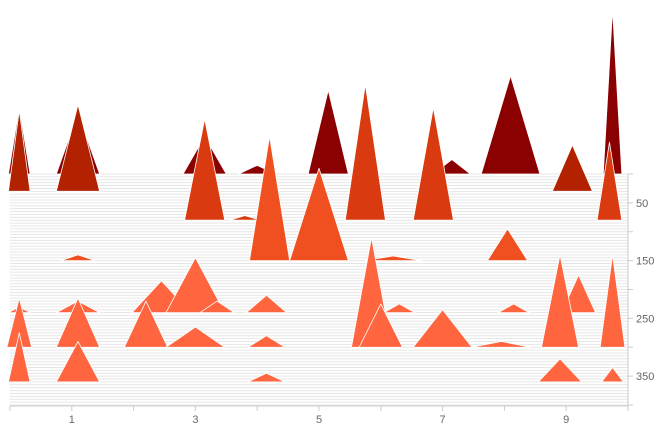  Describe the element at coordinates (319, 420) in the screenshot. I see `x-tick-label-2: 5` at that location.